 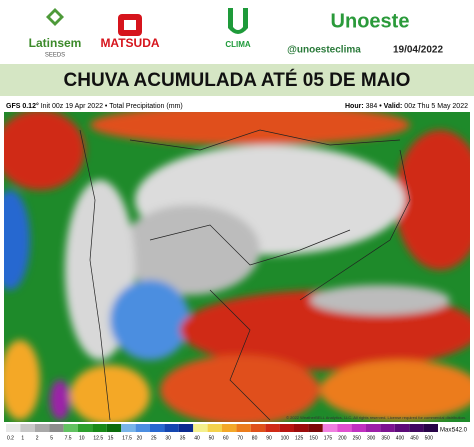 What do you see at coordinates (10, 438) in the screenshot?
I see `colorbar-label: 0.2` at bounding box center [10, 438].